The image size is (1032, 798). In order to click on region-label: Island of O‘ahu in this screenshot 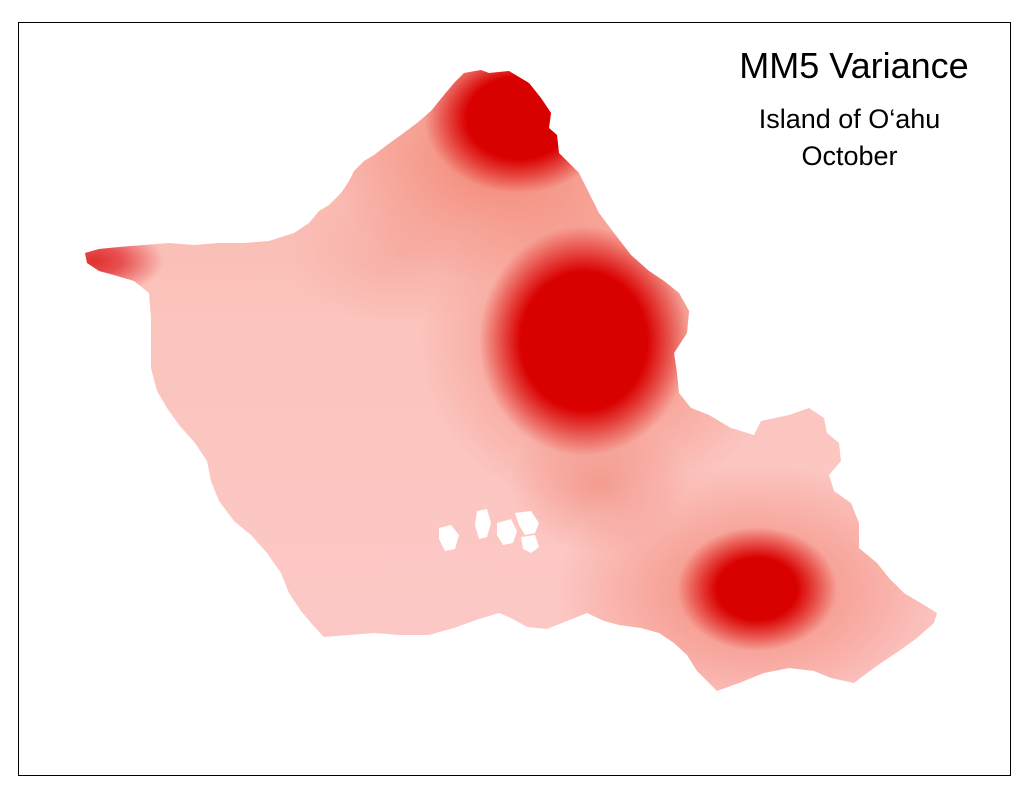, I will do `click(849, 119)`.